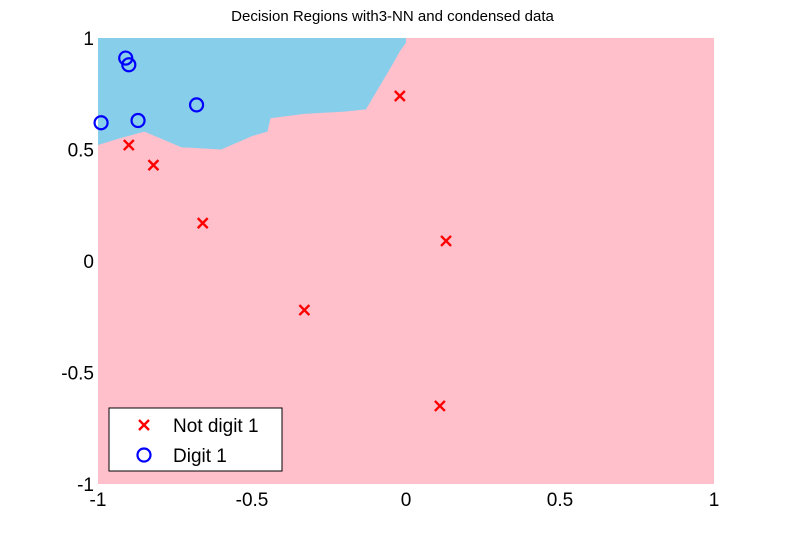 The height and width of the screenshot is (538, 785). Describe the element at coordinates (98, 500) in the screenshot. I see `x-tick-label: -1` at that location.